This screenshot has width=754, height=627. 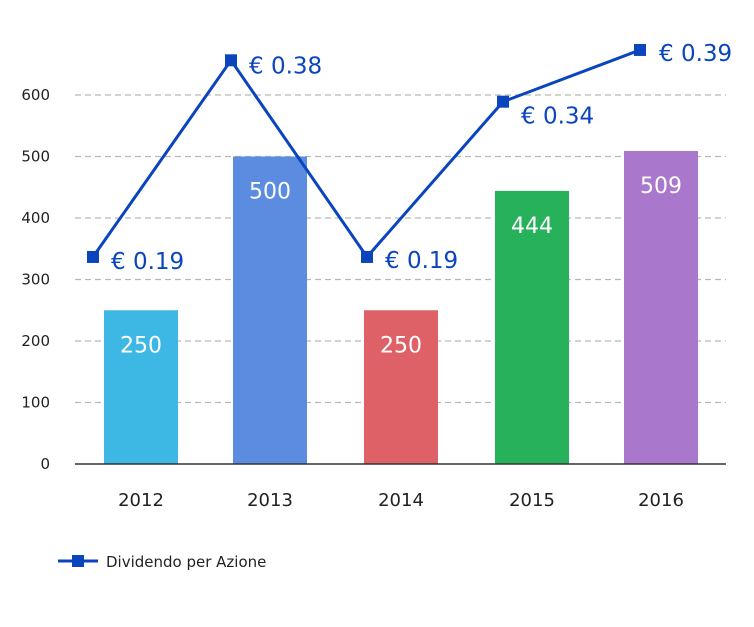 I want to click on bar-2015, so click(x=532, y=327).